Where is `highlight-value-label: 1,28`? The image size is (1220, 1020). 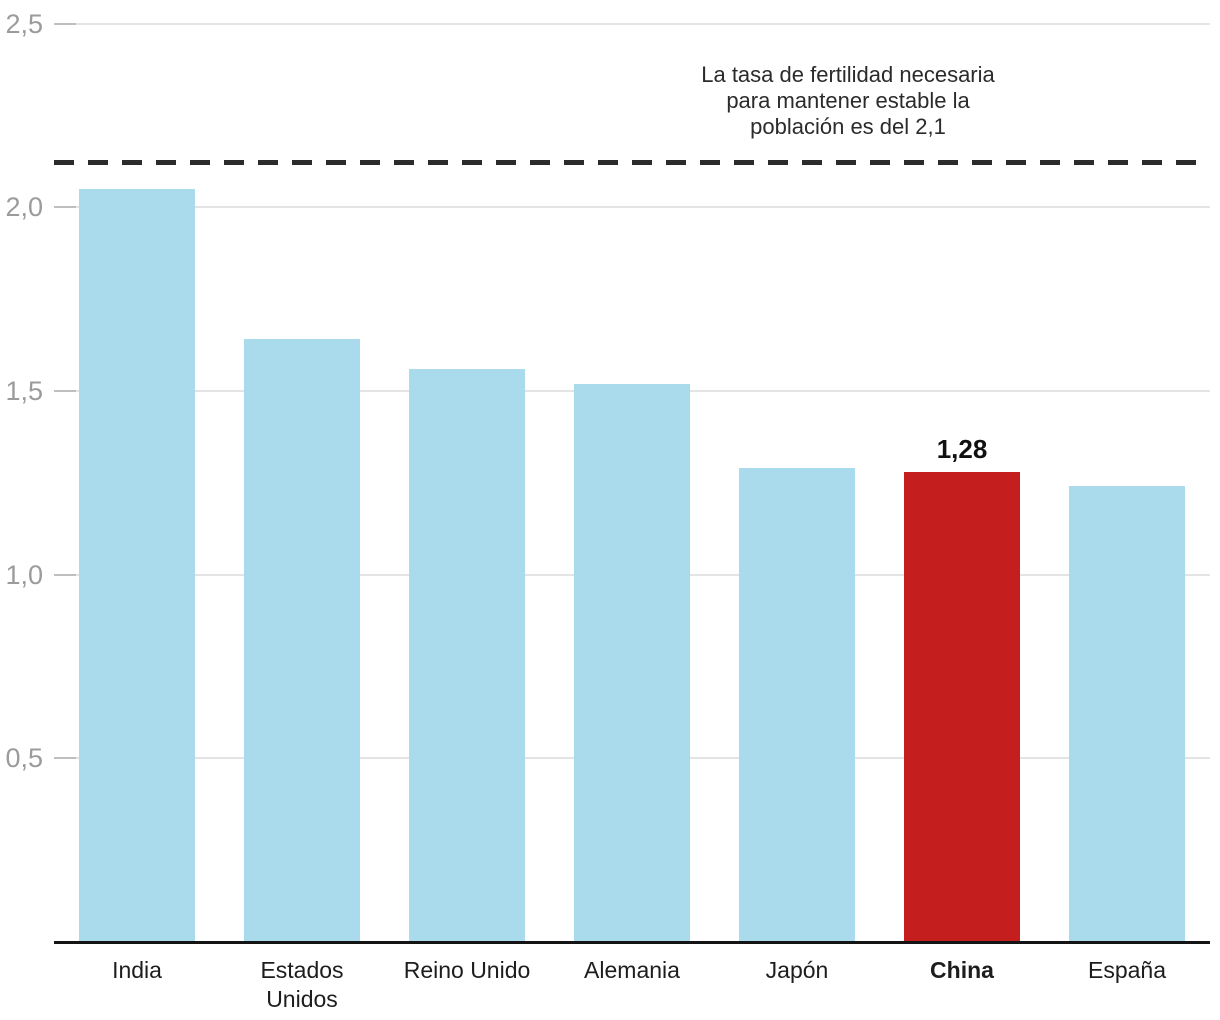
highlight-value-label: 1,28 is located at coordinates (962, 449).